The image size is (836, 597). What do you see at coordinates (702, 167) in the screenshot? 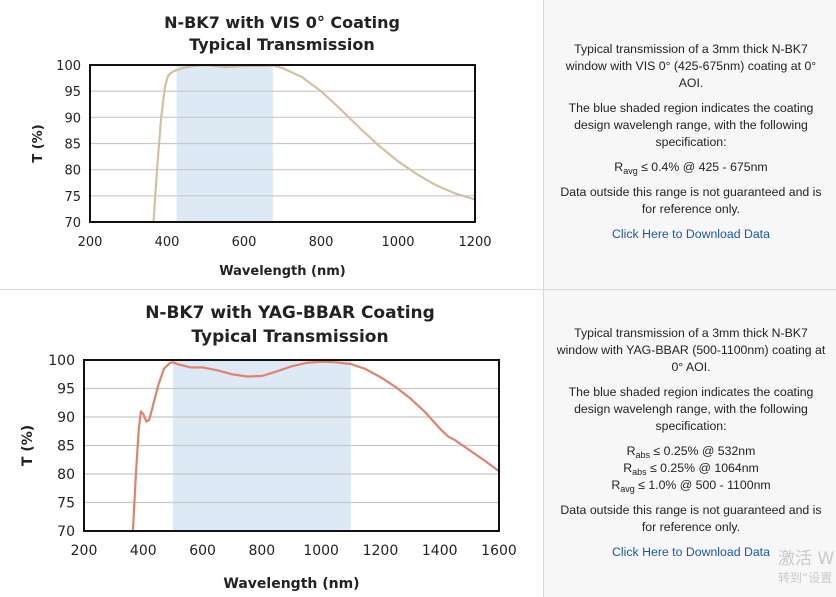
I see `spec-value: ≤ 0.4% @ 425 - 675nm` at bounding box center [702, 167].